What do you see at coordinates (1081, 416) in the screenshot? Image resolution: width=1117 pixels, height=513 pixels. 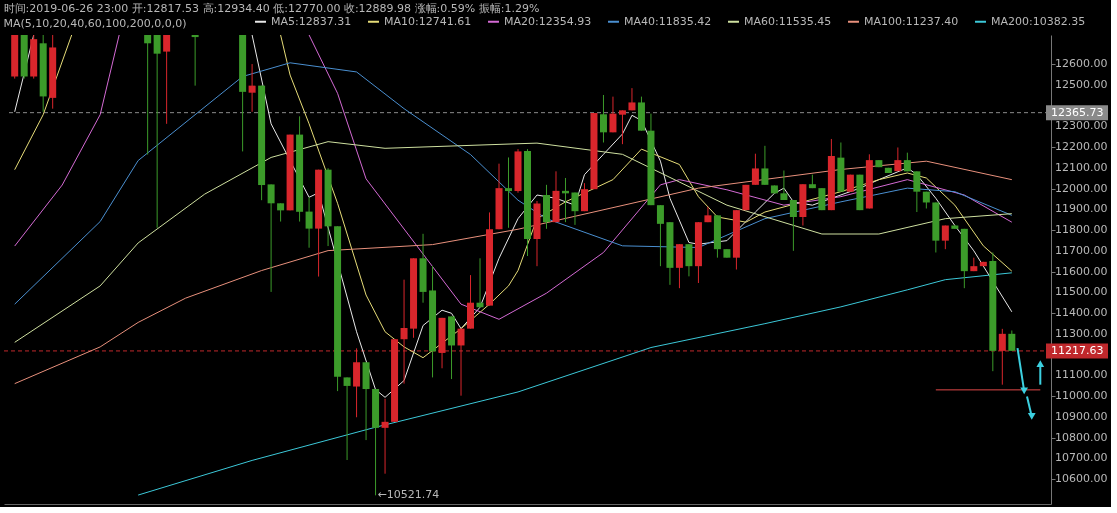 I see `y-tick-label: 10900.00` at bounding box center [1081, 416].